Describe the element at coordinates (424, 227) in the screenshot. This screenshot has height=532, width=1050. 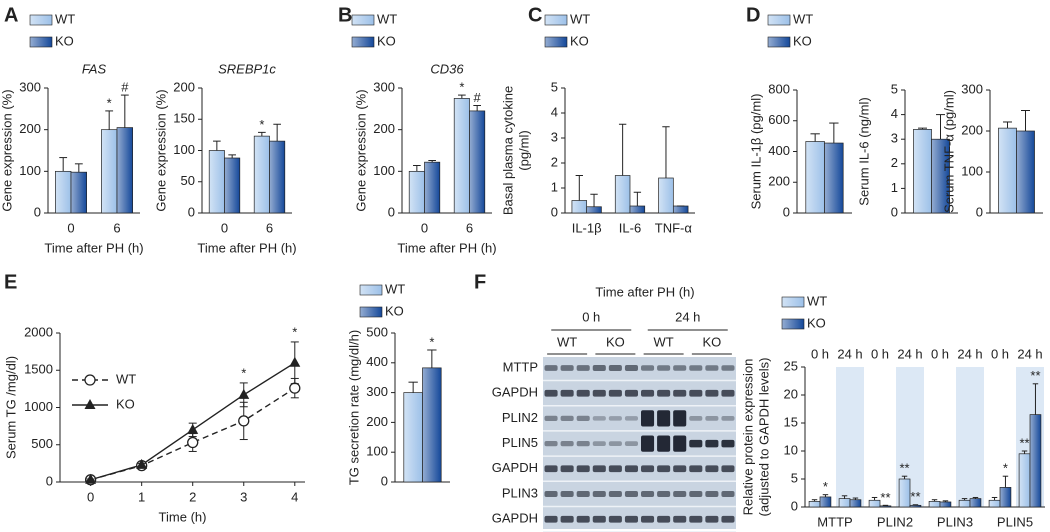
I see `x-tick-label: 0` at that location.